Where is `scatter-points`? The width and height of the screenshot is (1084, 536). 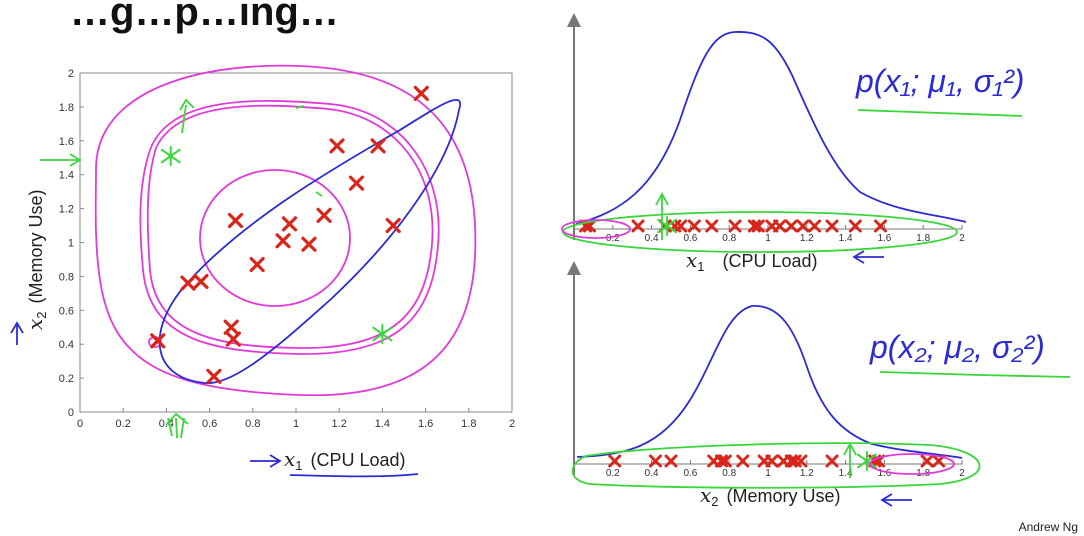
scatter-points is located at coordinates (289, 235).